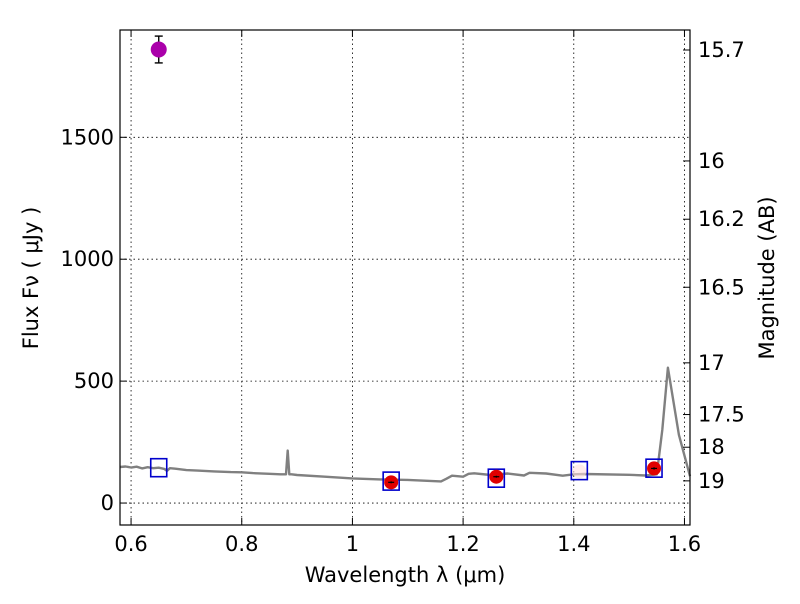 The image size is (800, 604). Describe the element at coordinates (94, 381) in the screenshot. I see `y-tick-label: 500` at that location.